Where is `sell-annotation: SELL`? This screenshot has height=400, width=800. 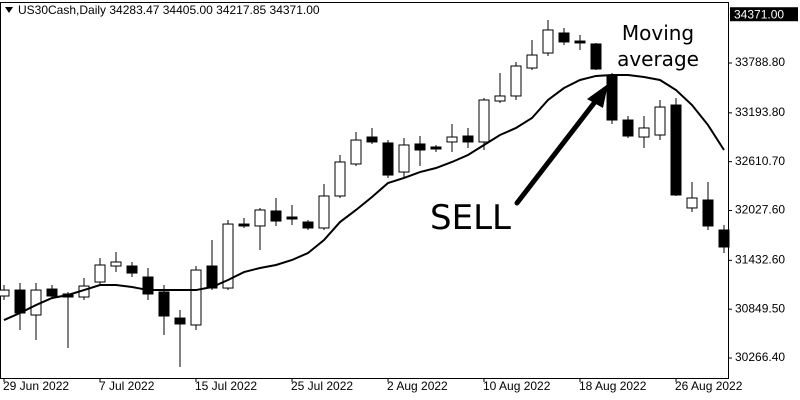 sell-annotation: SELL is located at coordinates (470, 218).